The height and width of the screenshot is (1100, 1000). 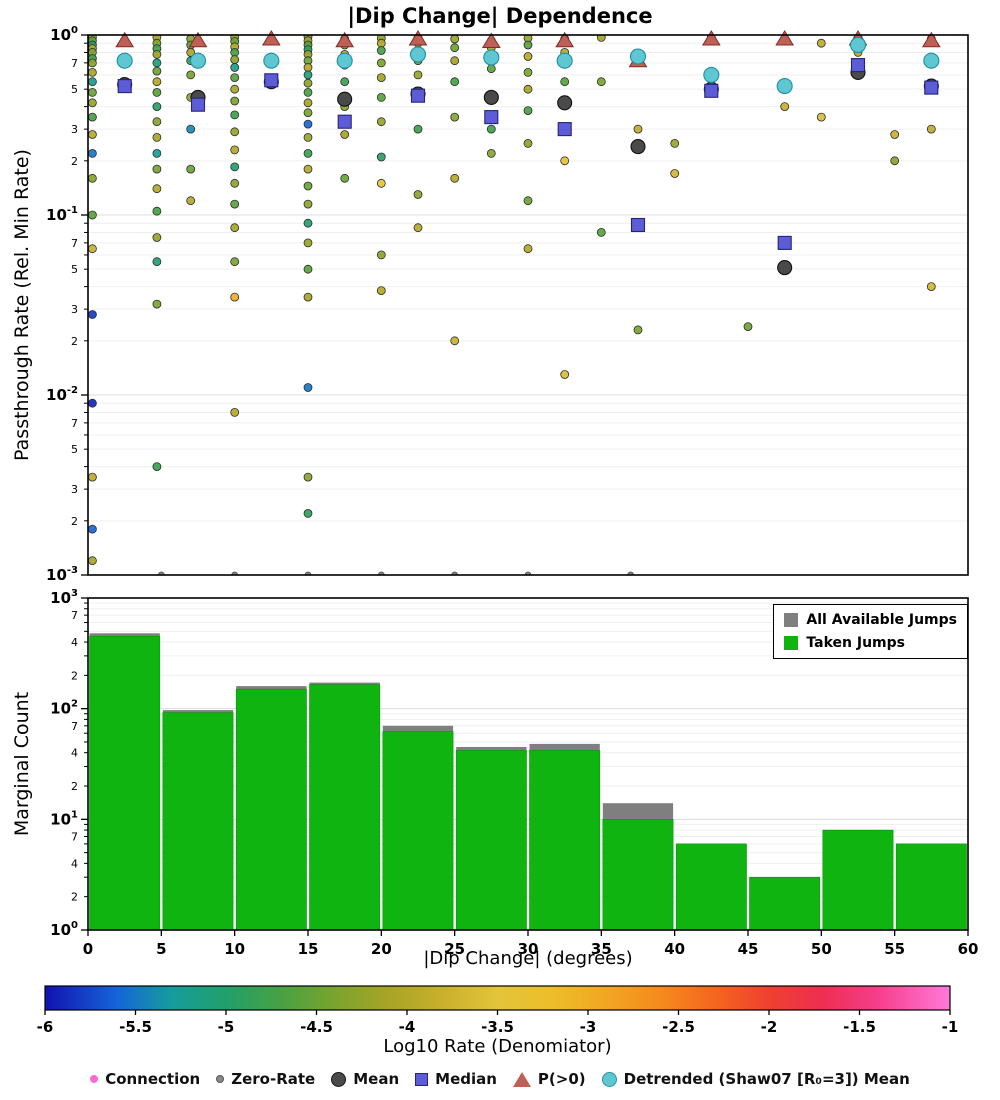 What do you see at coordinates (859, 1027) in the screenshot?
I see `colorbar-tick-label: -1.5` at bounding box center [859, 1027].